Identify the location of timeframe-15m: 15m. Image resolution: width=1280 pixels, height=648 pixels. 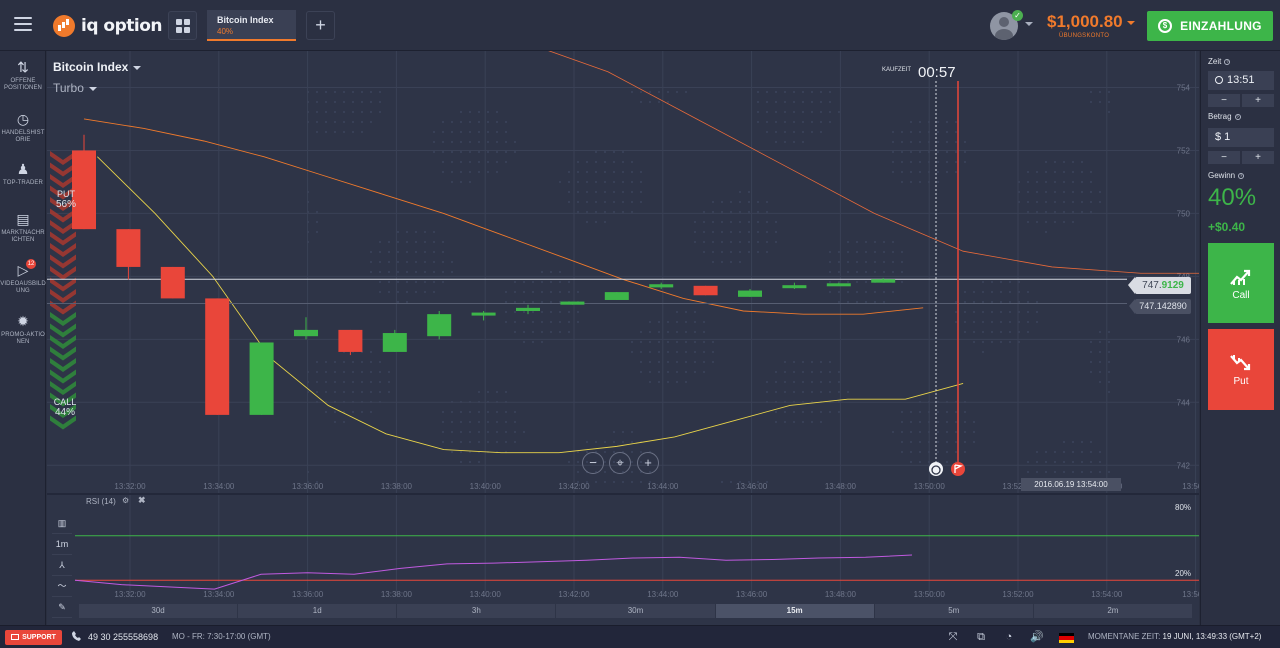
(795, 611).